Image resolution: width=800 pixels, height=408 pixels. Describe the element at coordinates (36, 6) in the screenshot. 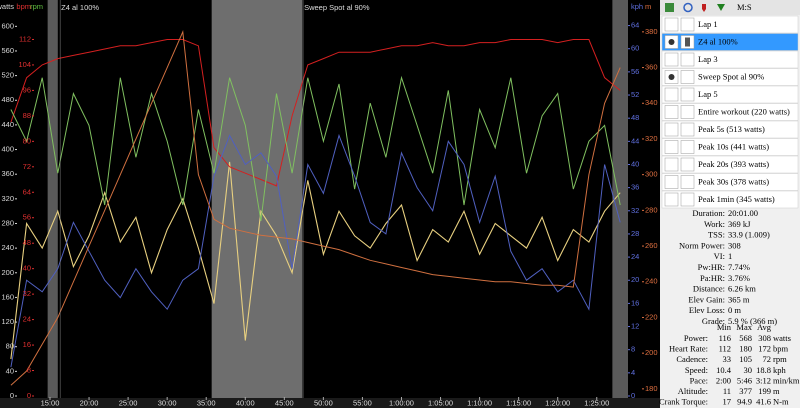

I see `axis-title: rpm` at that location.